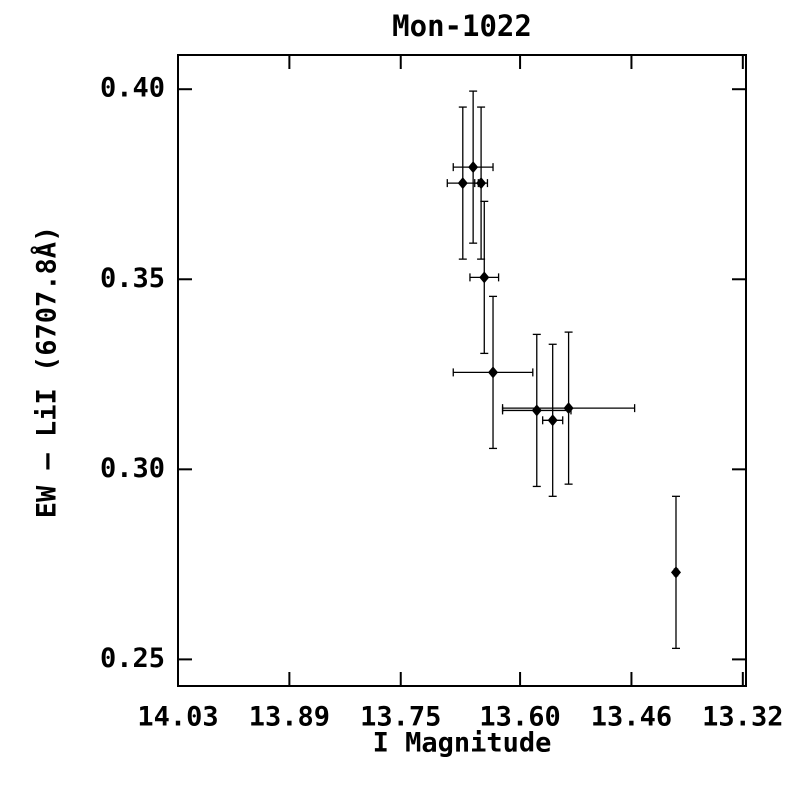  Describe the element at coordinates (519, 717) in the screenshot. I see `x-tick-label: 13.60` at that location.